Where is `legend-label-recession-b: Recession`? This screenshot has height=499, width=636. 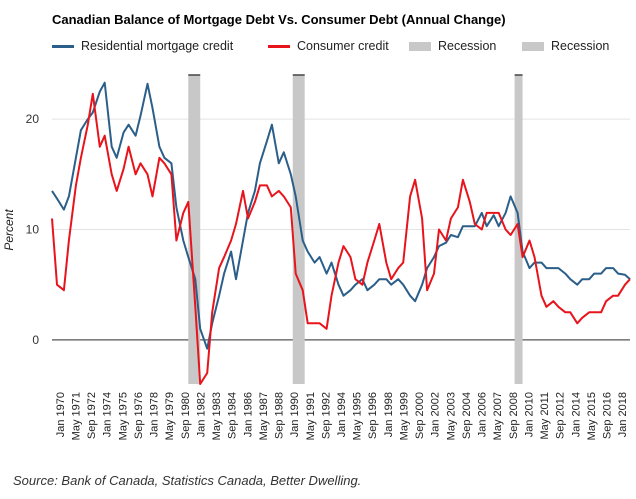
legend-label-recession-b: Recession is located at coordinates (580, 46).